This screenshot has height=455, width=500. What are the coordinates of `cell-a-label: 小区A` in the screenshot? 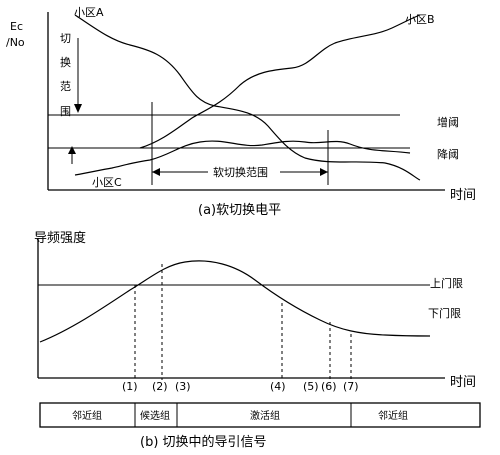 It's located at (89, 12).